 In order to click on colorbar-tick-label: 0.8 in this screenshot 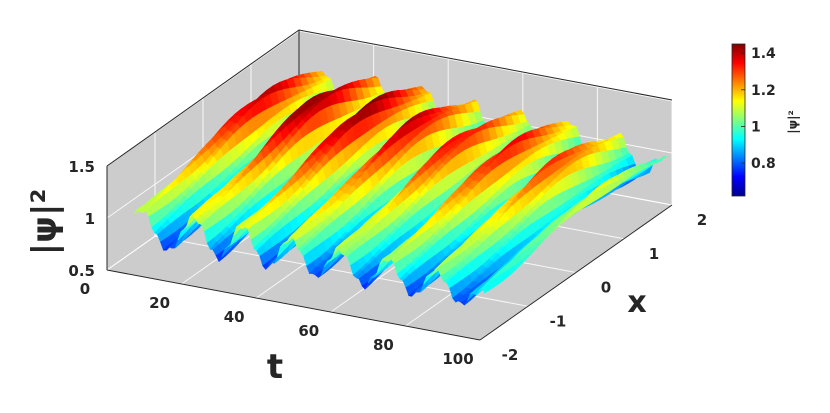, I will do `click(763, 164)`.